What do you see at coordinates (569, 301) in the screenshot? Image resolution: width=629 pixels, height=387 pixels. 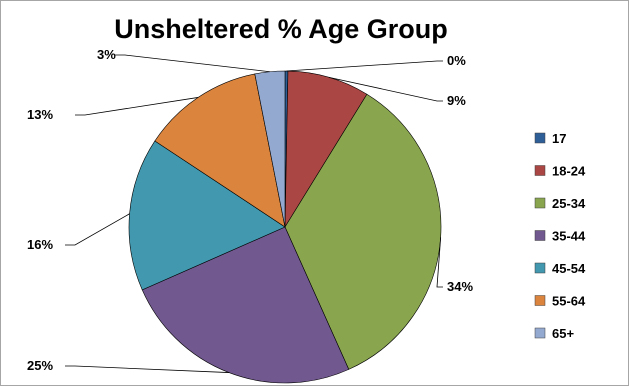 I see `legend-label-55-64: 55-64` at bounding box center [569, 301].